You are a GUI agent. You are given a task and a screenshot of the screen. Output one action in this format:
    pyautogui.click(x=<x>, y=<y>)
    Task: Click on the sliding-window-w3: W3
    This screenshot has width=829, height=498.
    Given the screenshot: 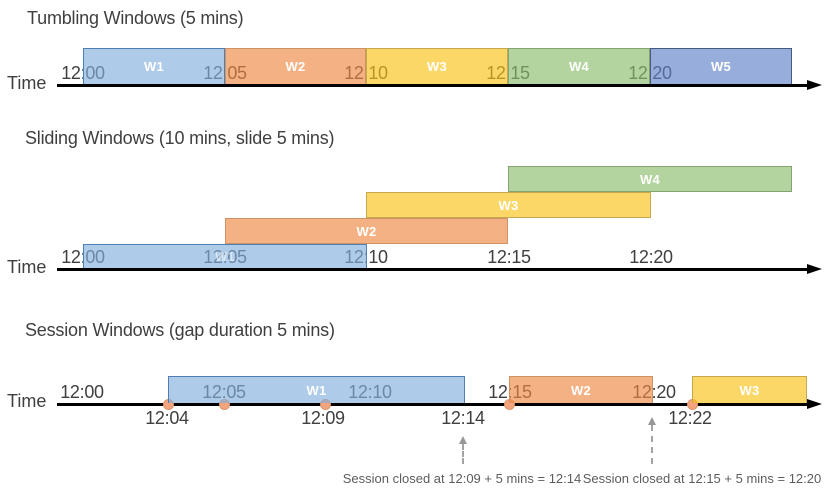 What is the action you would take?
    pyautogui.click(x=508, y=205)
    